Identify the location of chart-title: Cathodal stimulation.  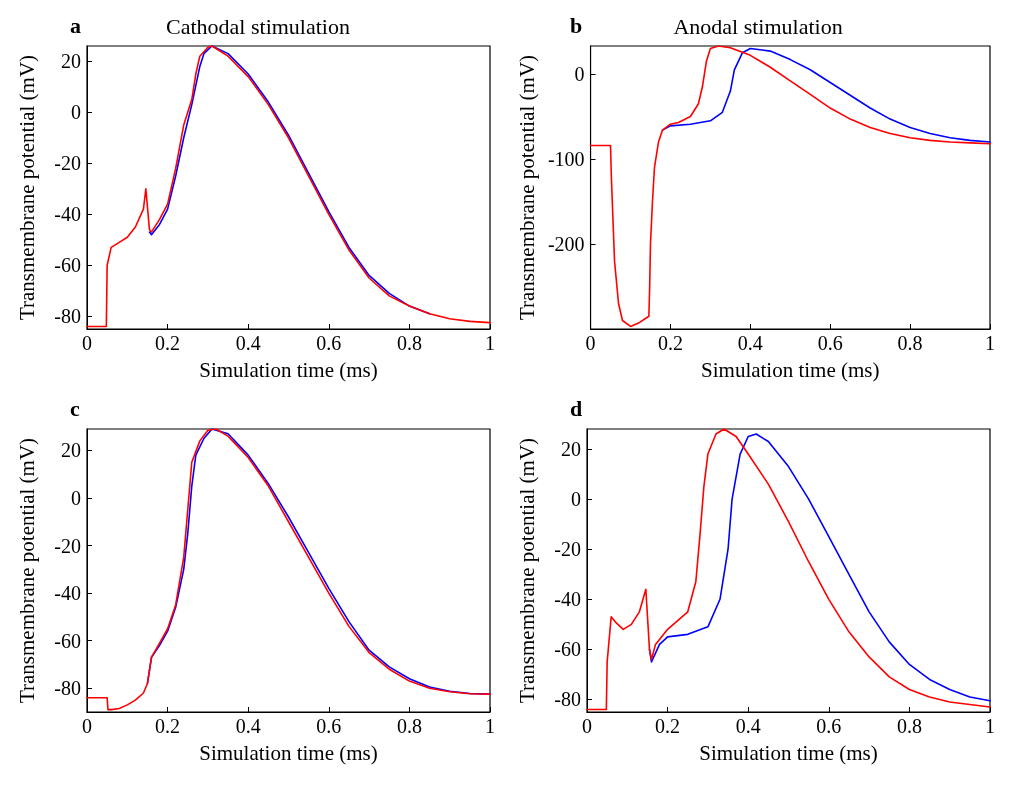
(258, 26).